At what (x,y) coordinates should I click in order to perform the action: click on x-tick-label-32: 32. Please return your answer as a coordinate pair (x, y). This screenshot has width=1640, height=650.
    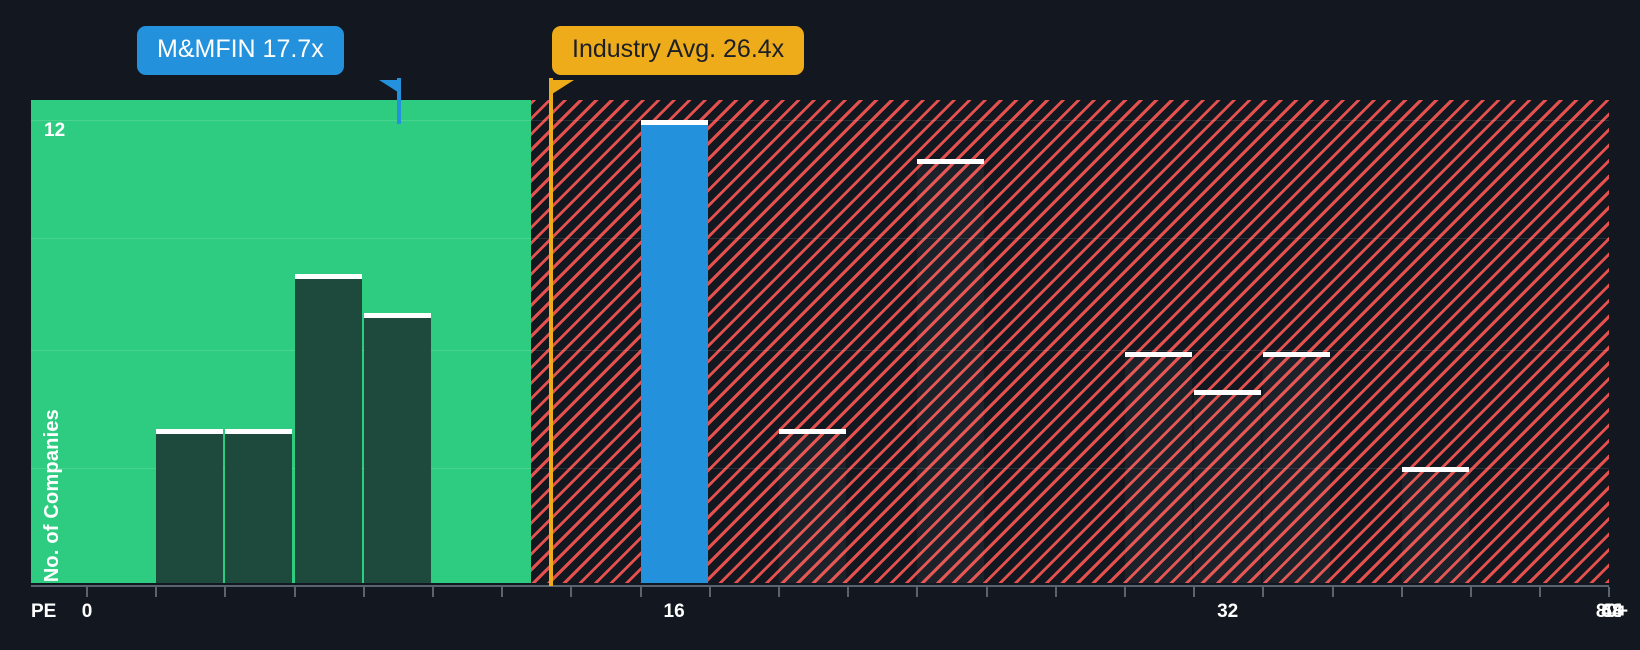
    Looking at the image, I should click on (1228, 611).